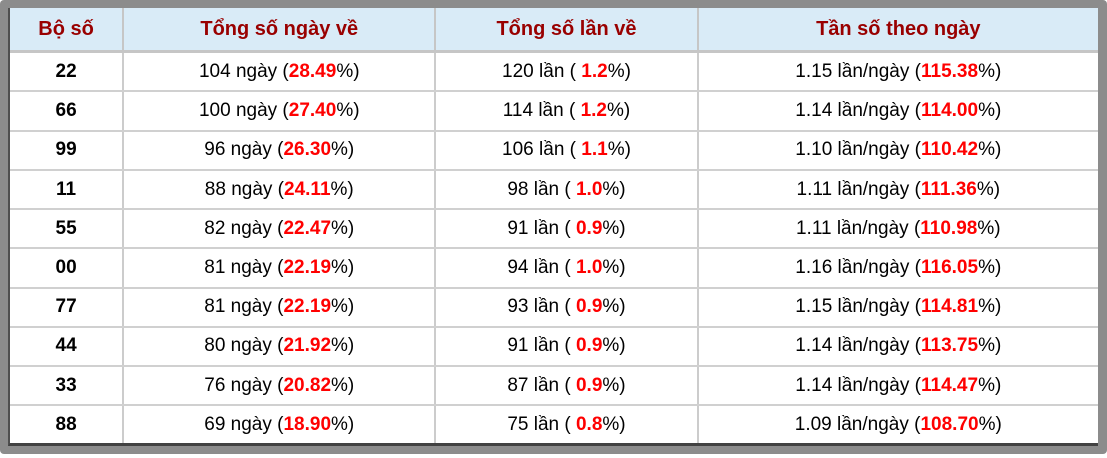  I want to click on days-percent: 28.49, so click(312, 71).